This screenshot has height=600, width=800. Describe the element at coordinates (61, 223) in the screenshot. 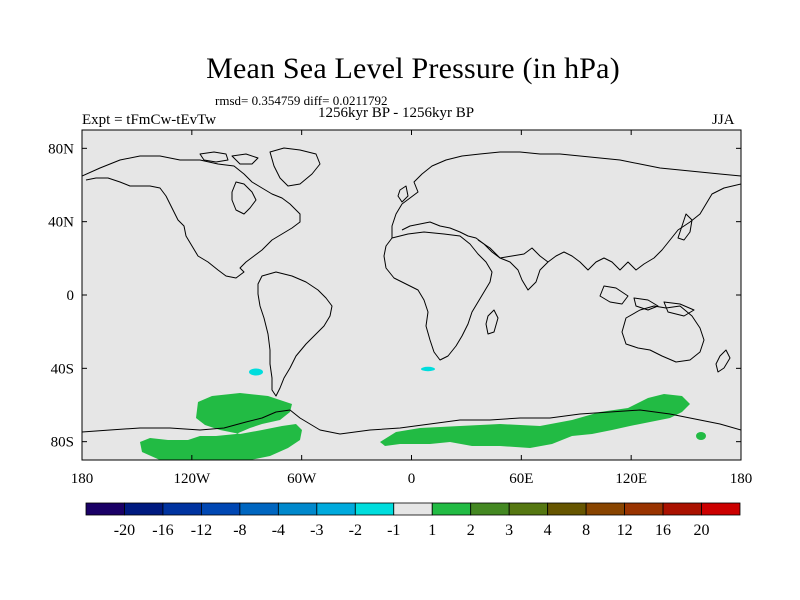

I see `lat-tick-label: 40N` at that location.